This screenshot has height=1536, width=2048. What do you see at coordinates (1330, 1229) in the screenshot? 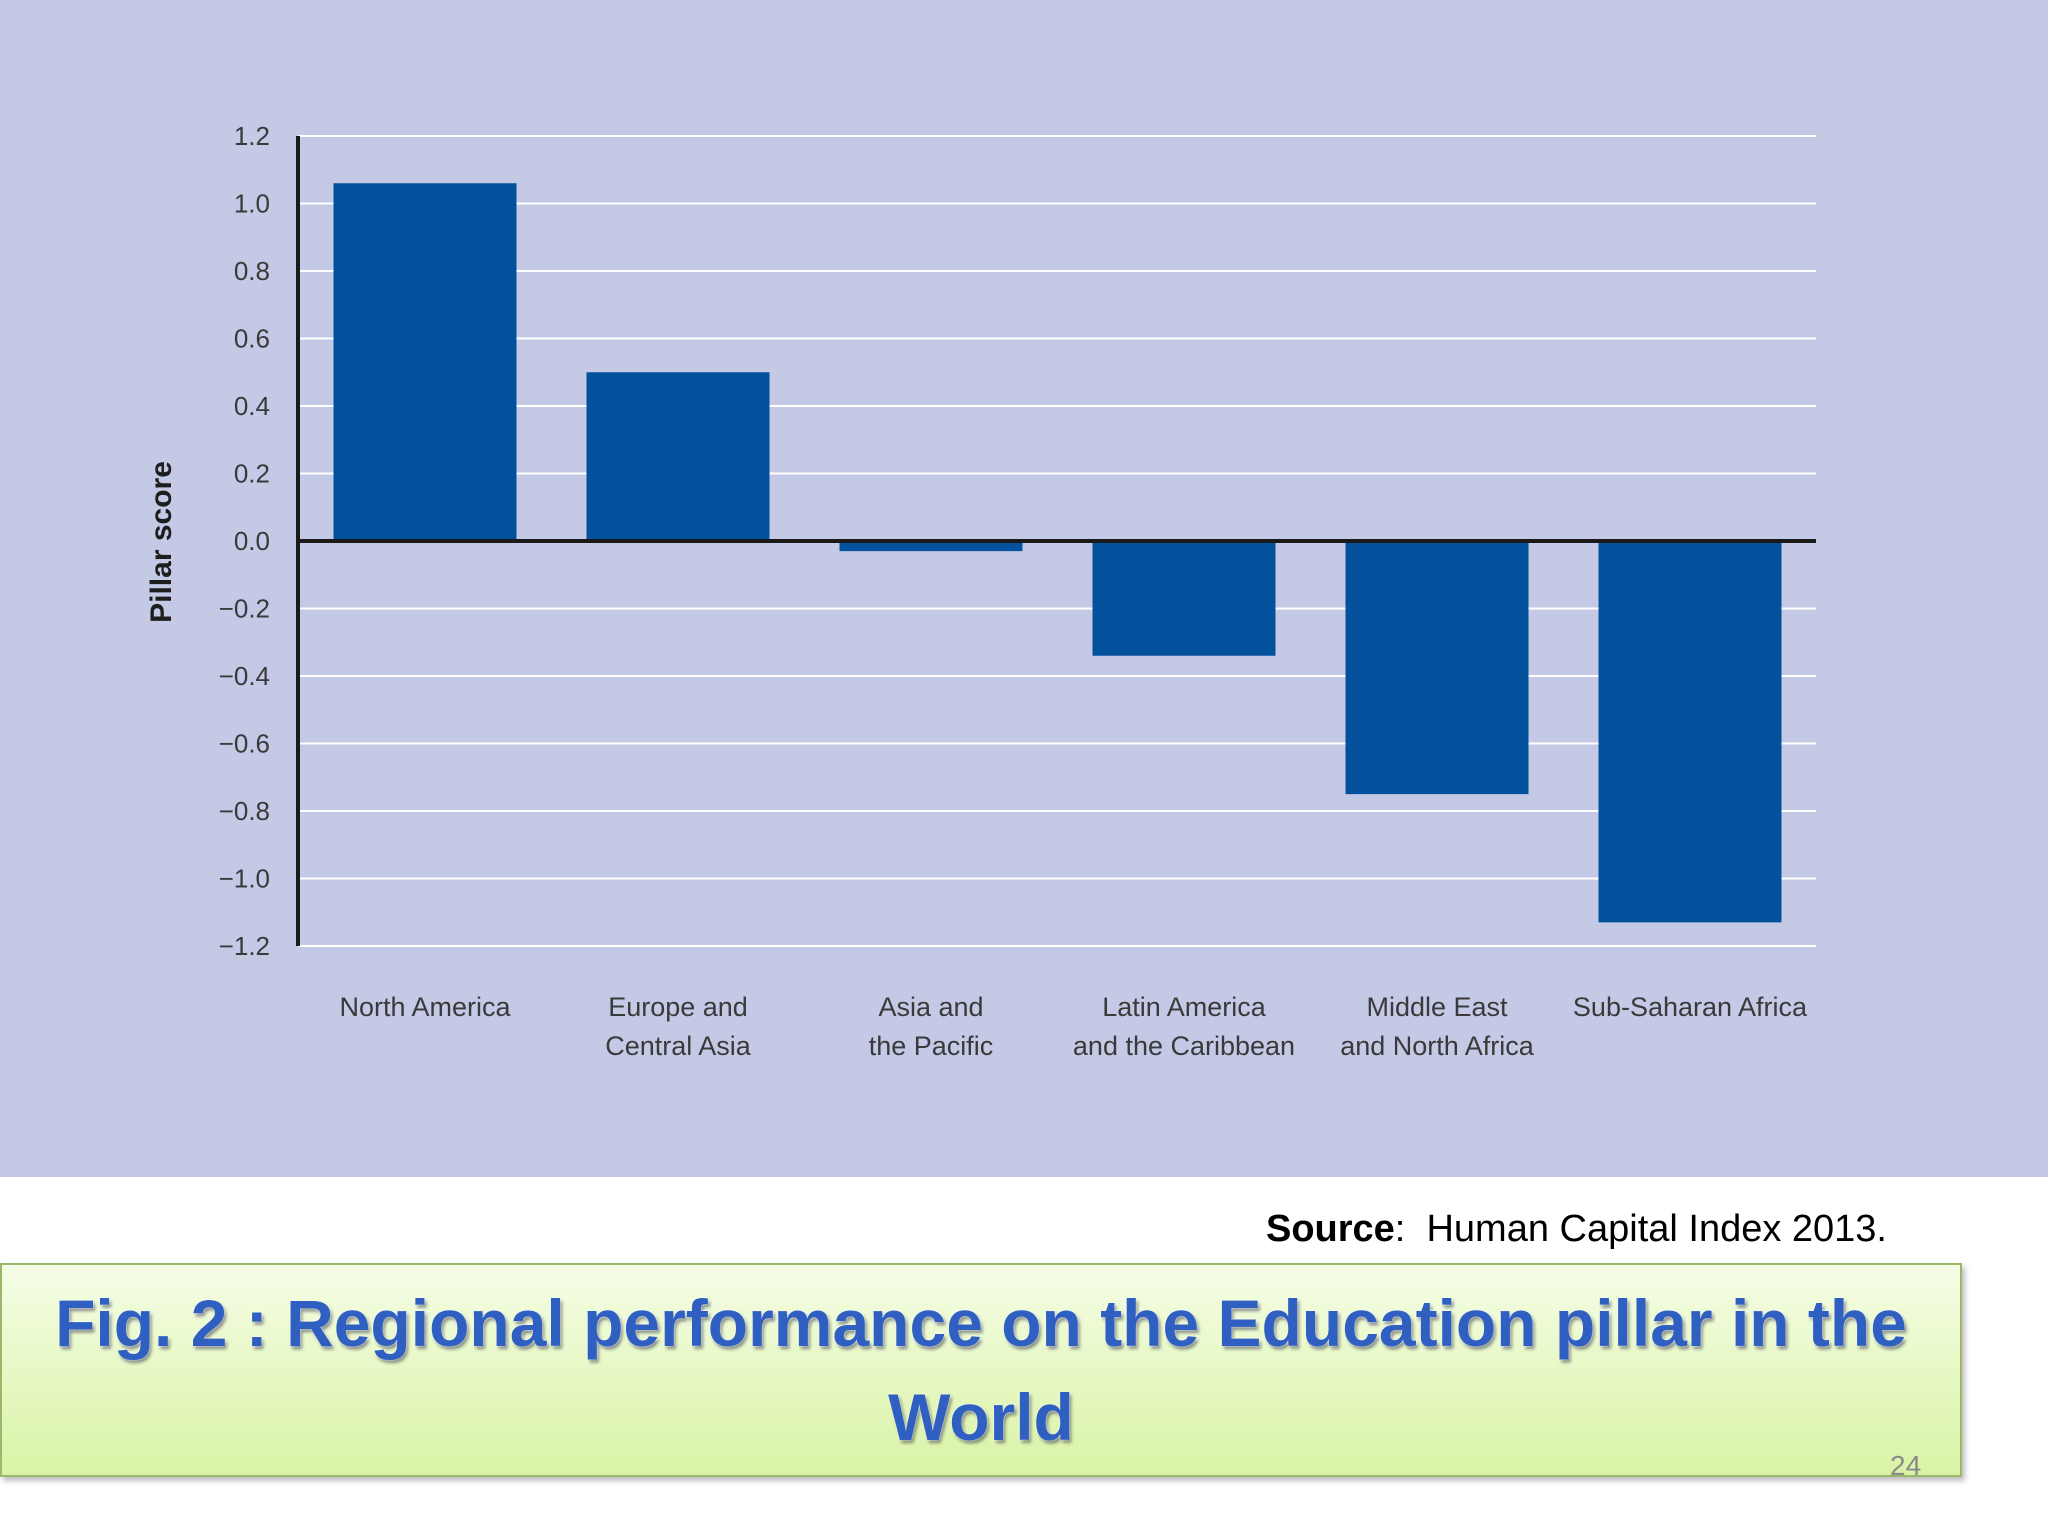
I see `source-label: Source` at bounding box center [1330, 1229].